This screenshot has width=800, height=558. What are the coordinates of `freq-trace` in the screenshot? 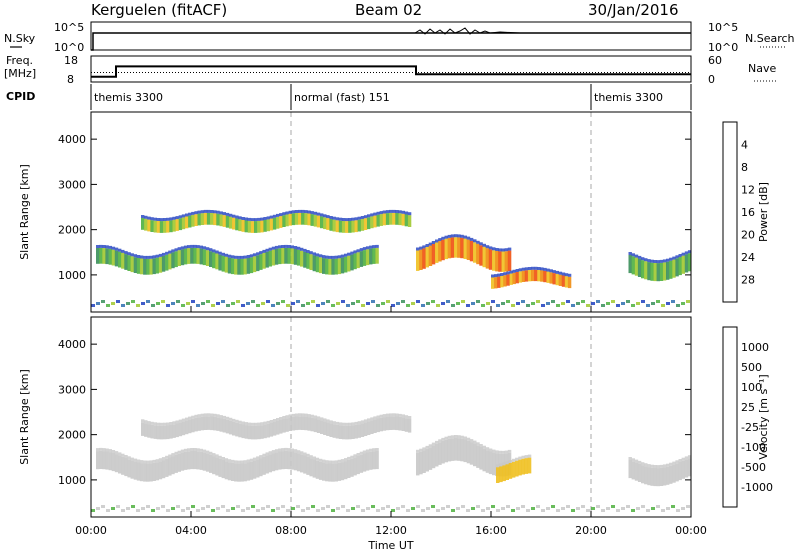 It's located at (391, 71).